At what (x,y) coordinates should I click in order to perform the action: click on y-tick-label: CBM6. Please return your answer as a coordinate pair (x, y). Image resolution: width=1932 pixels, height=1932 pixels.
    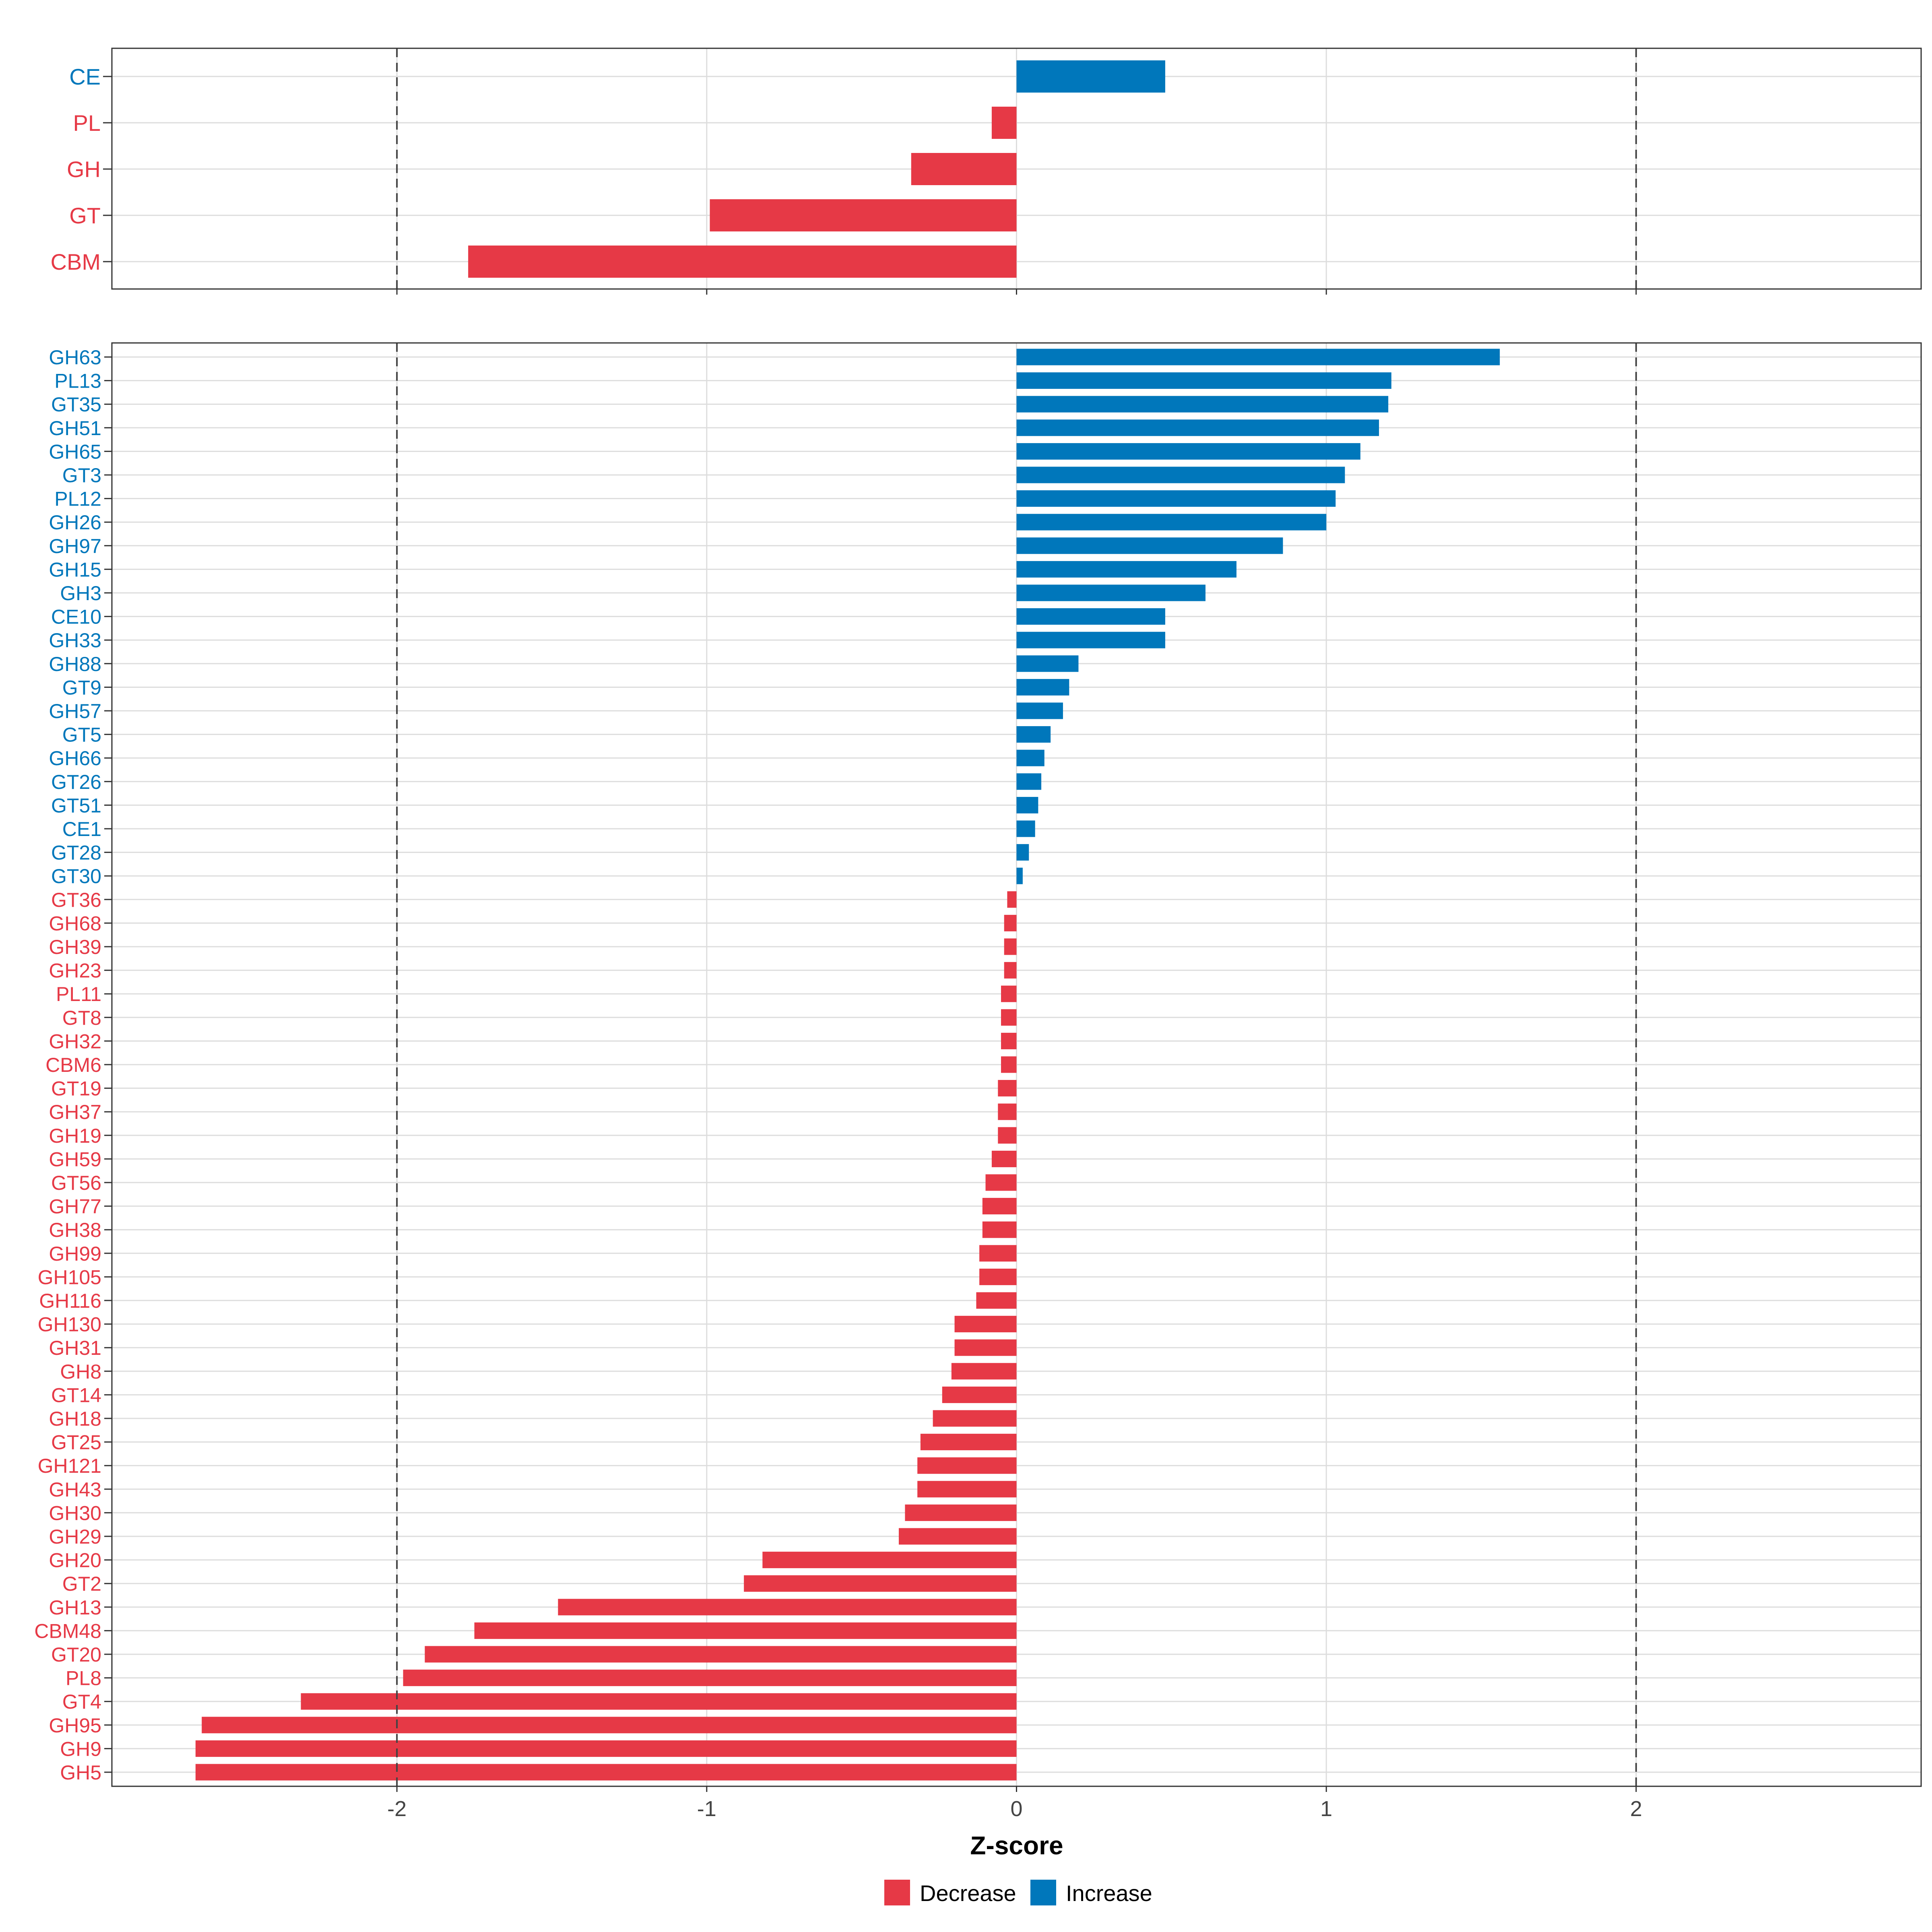
    Looking at the image, I should click on (73, 1065).